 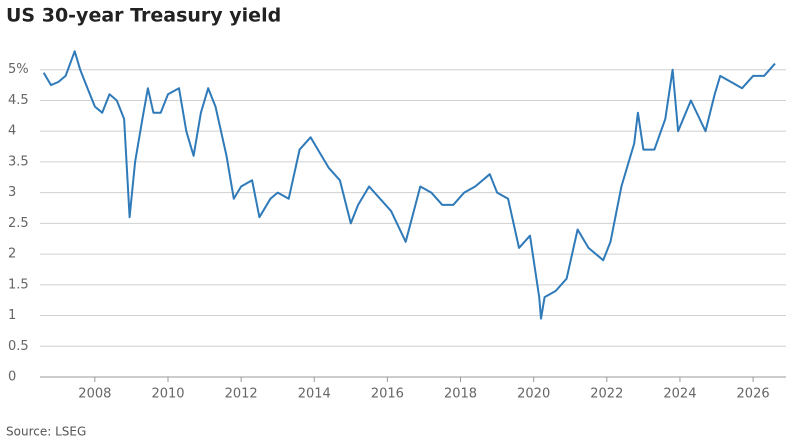 What do you see at coordinates (241, 394) in the screenshot?
I see `x-tick-label: 2012` at bounding box center [241, 394].